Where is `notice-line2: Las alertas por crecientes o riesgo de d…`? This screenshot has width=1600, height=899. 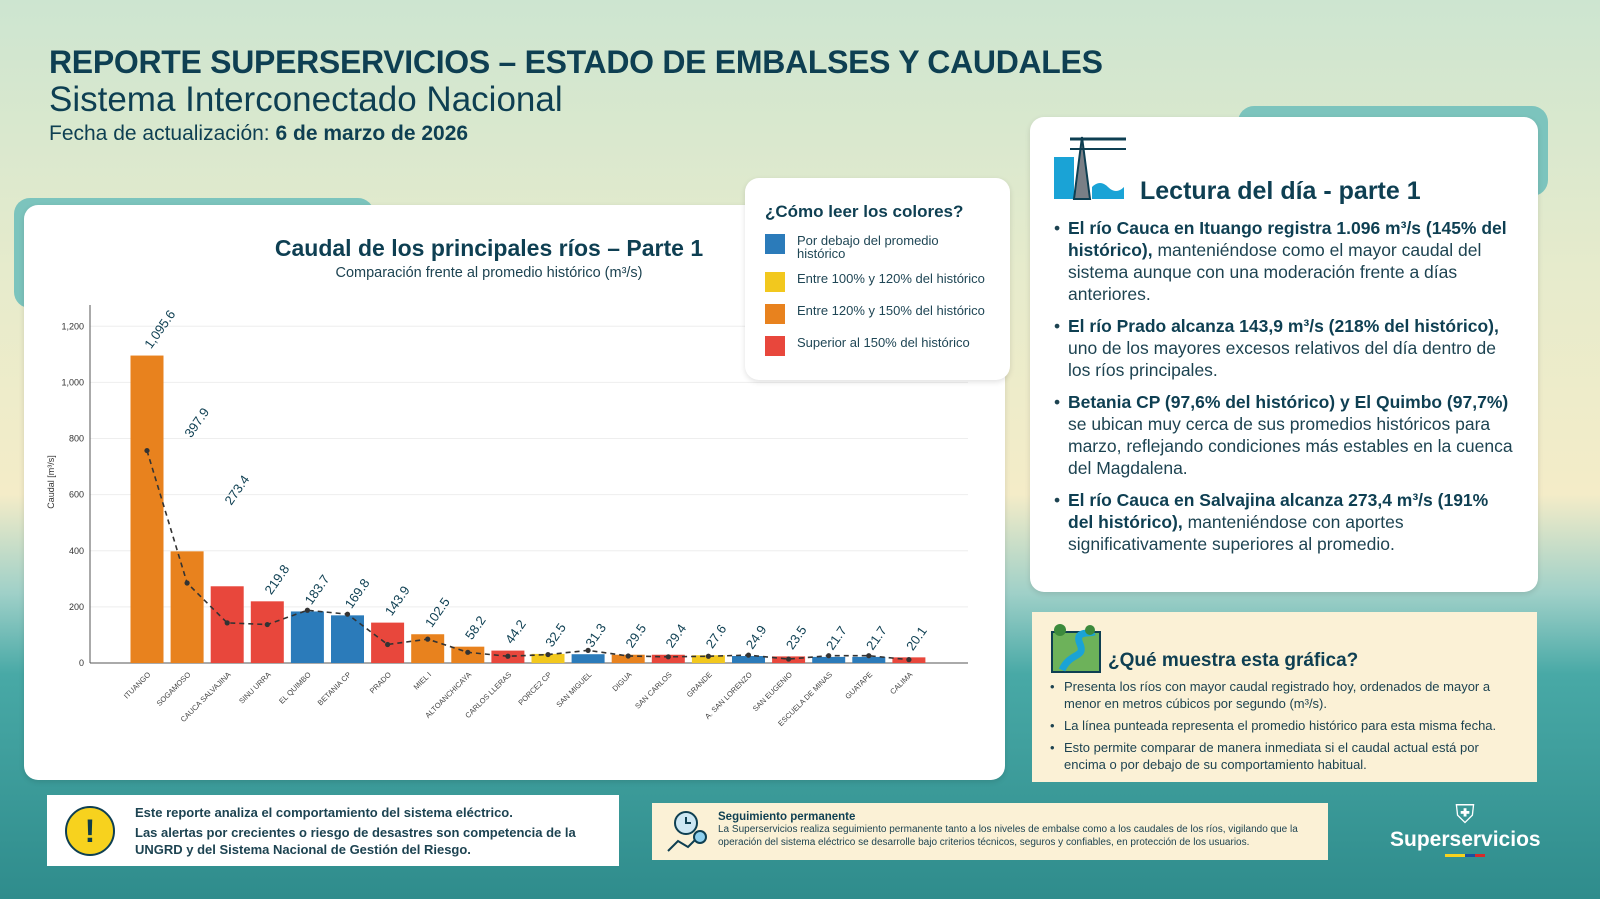 notice-line2: Las alertas por crecientes o riesgo de d… is located at coordinates (355, 840).